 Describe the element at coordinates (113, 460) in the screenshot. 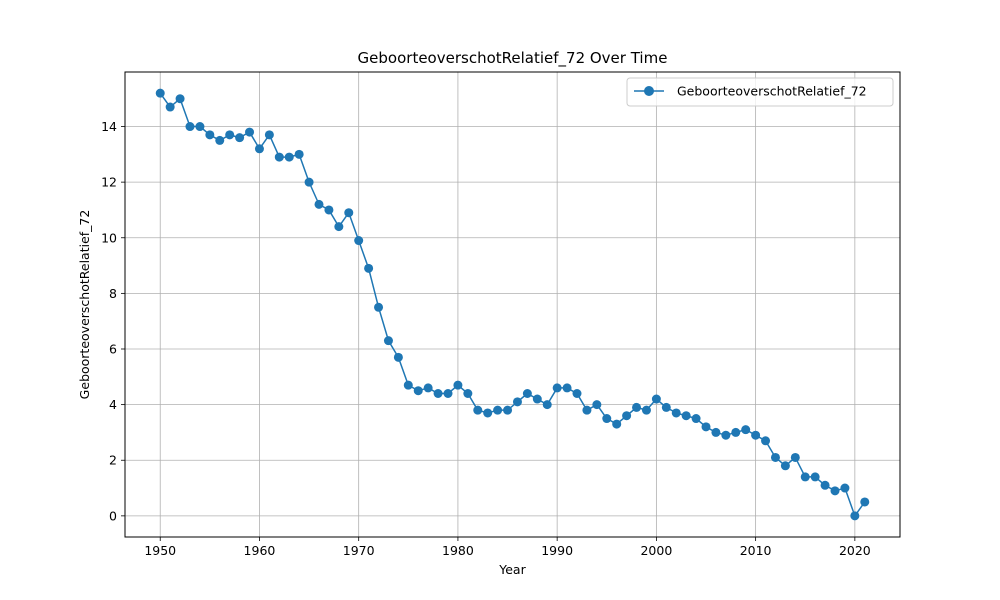

I see `y-tick-label: 2` at that location.